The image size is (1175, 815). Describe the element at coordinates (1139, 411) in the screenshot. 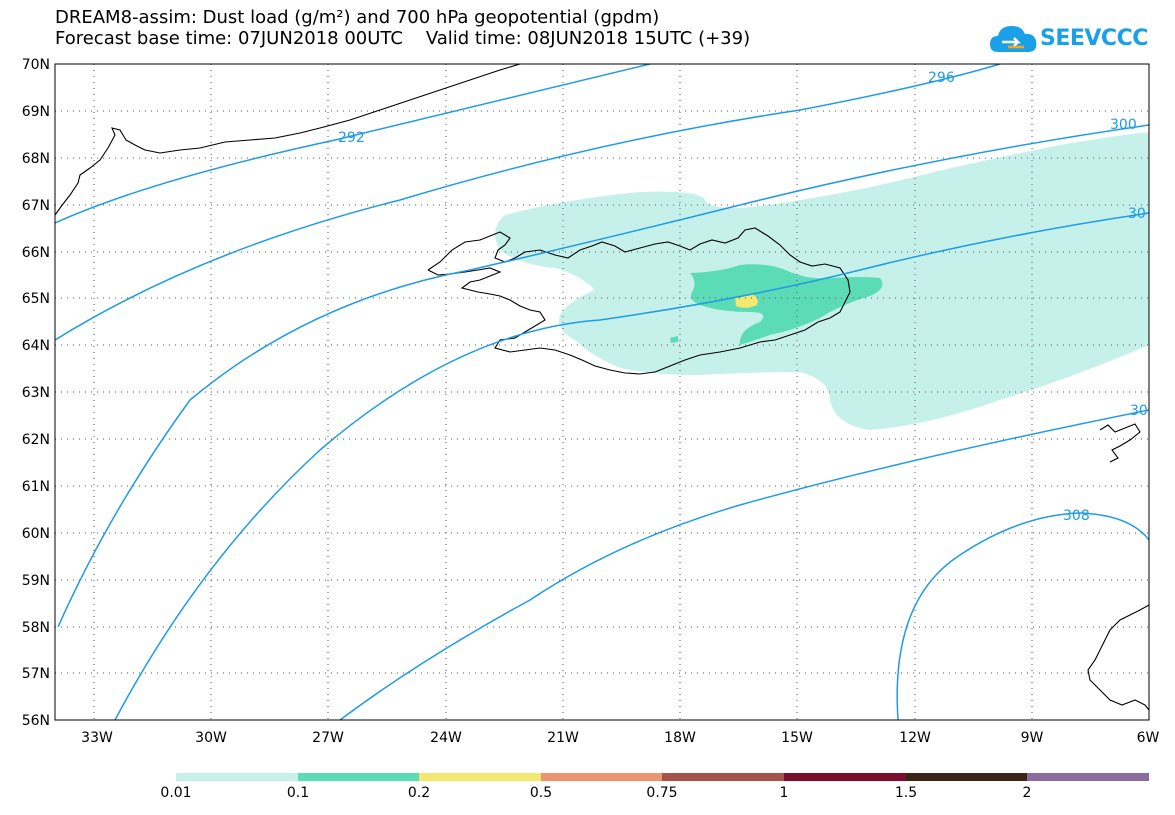

I see `contour-label-306: 30` at that location.